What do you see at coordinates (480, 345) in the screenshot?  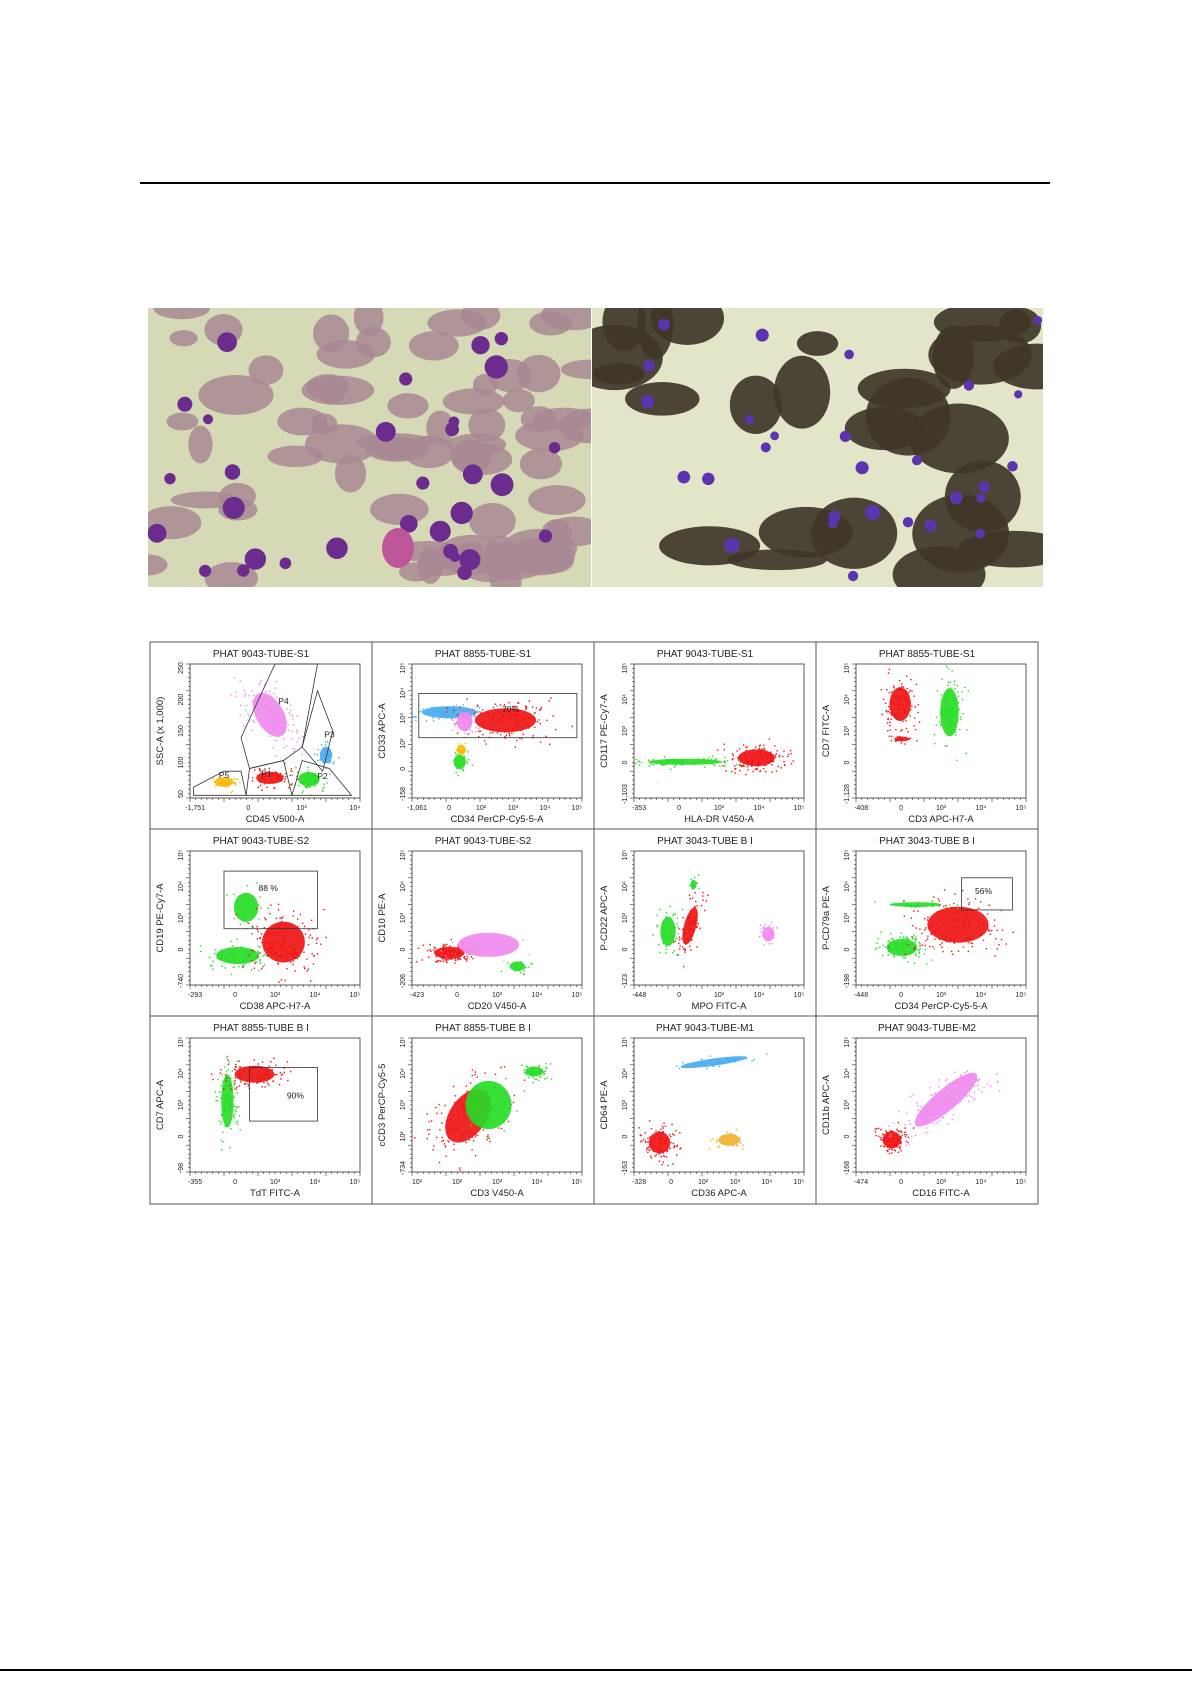 I see `nucleated-cell` at bounding box center [480, 345].